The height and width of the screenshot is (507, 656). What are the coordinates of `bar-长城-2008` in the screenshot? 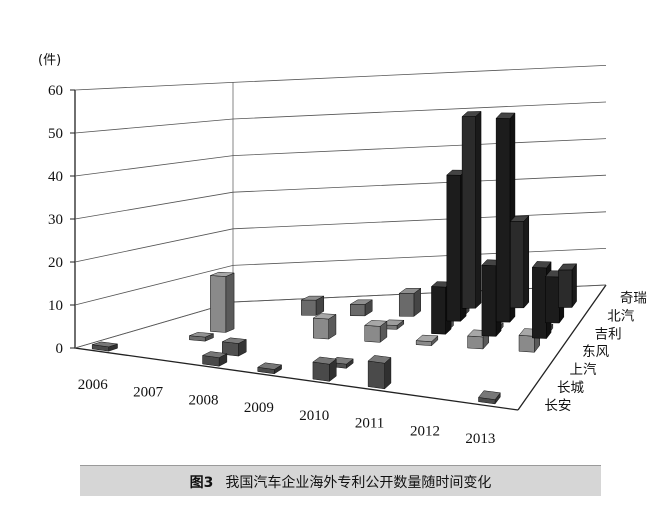 It's located at (234, 347).